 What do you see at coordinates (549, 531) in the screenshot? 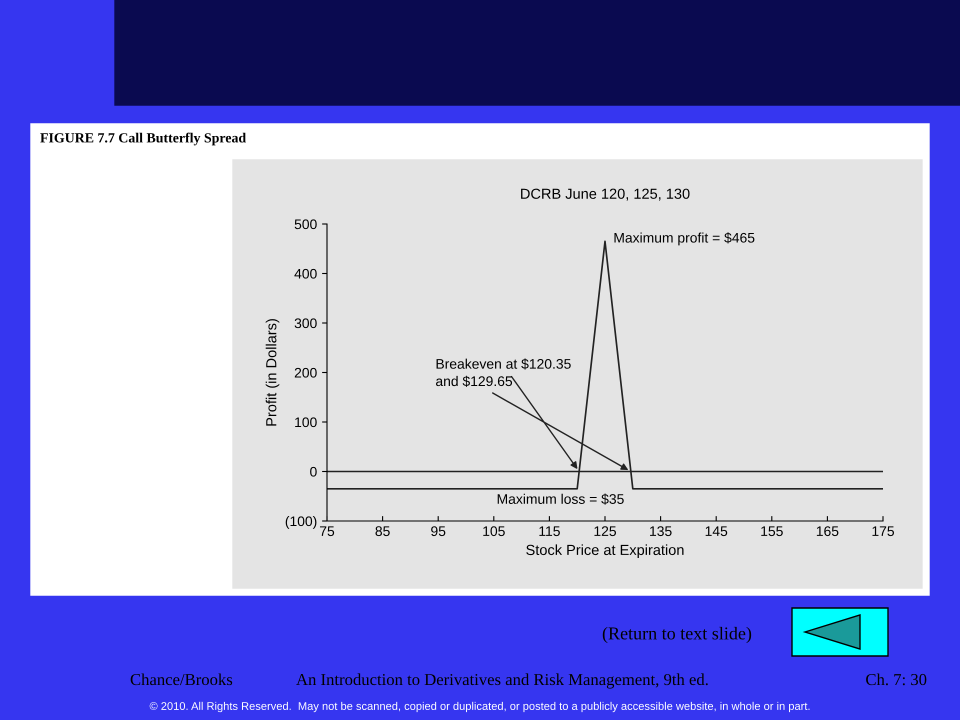
I see `x-tick-label: 115` at bounding box center [549, 531].